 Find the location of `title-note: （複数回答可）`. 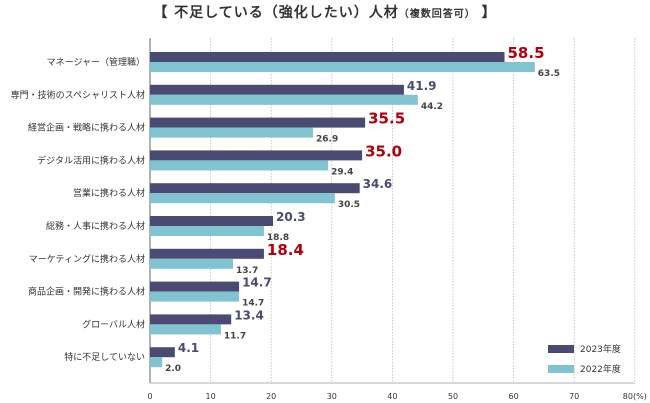

title-note: （複数回答可） is located at coordinates (437, 14).